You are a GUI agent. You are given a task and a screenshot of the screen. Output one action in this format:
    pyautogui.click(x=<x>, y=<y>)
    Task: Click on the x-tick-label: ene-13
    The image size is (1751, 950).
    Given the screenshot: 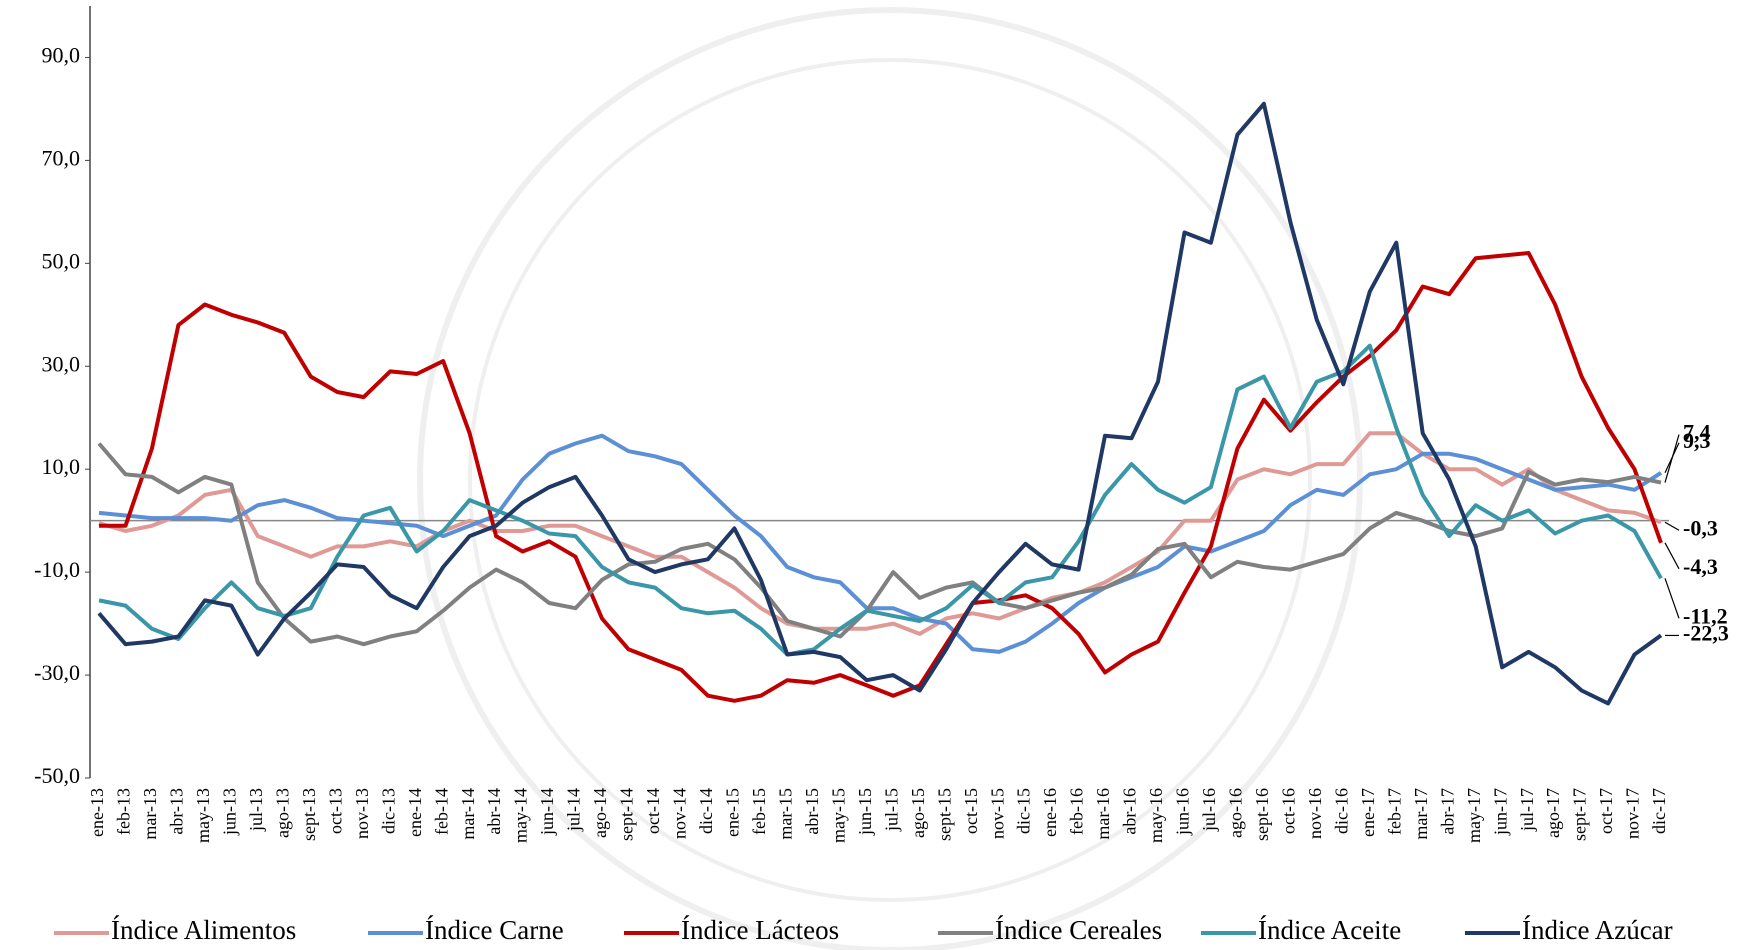 What is the action you would take?
    pyautogui.click(x=97, y=812)
    